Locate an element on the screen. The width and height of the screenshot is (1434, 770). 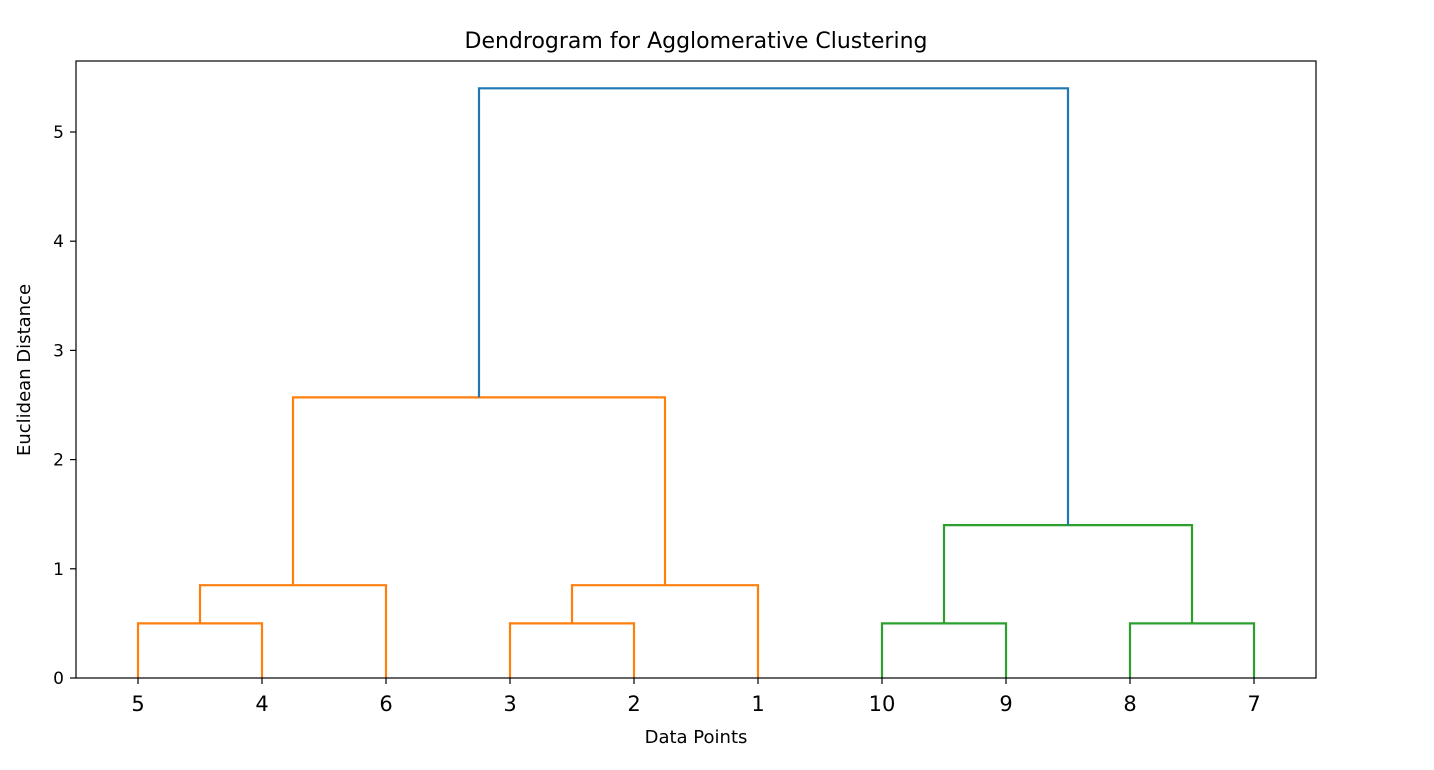
x-tick-label-3: 3 is located at coordinates (509, 704).